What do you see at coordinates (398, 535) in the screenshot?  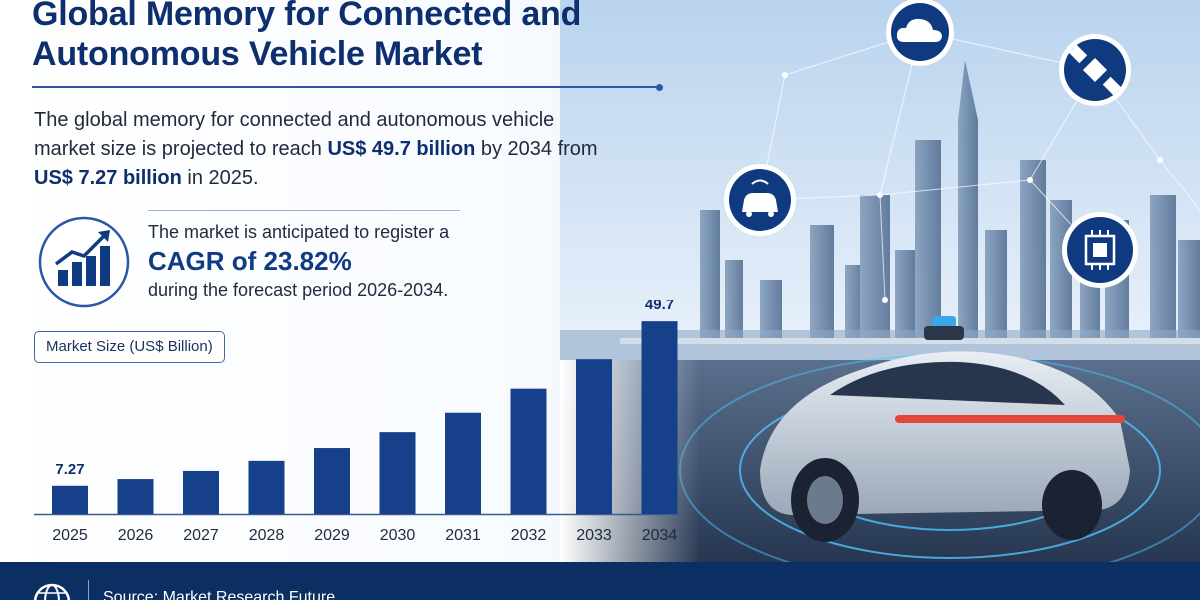 I see `x-tick-label-2030: 2030` at bounding box center [398, 535].